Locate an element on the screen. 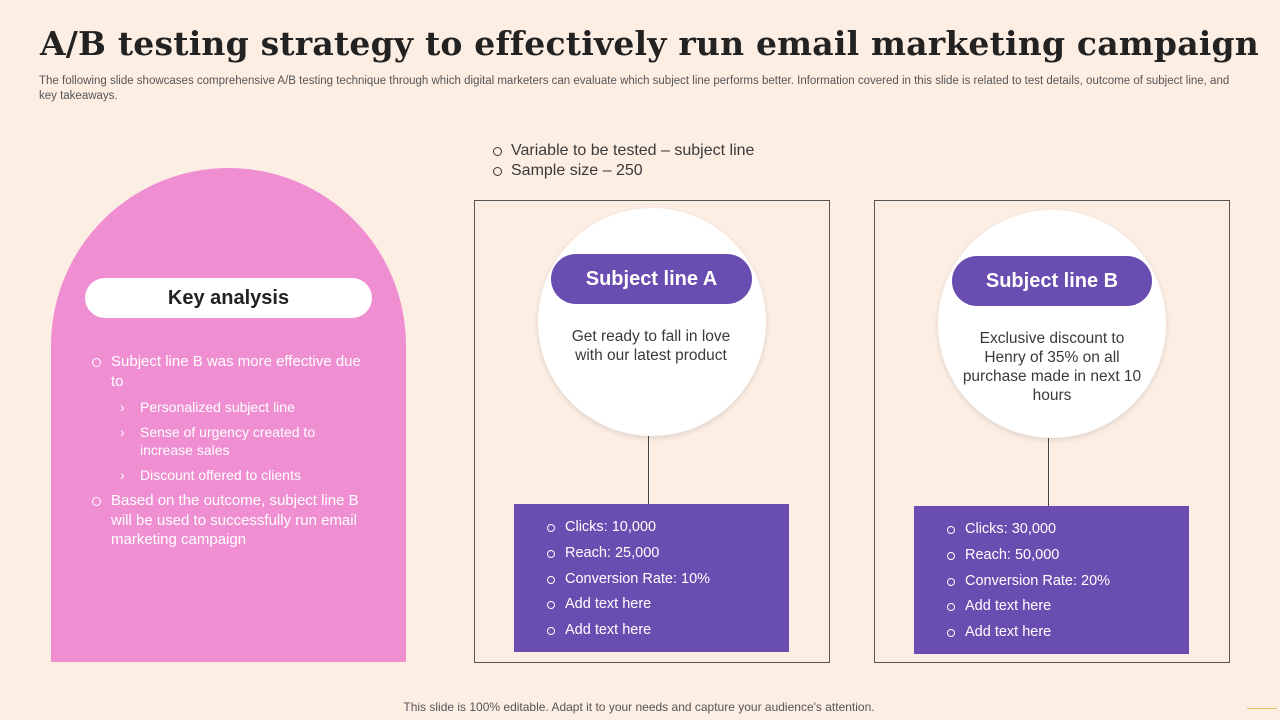 This screenshot has width=1280, height=720. stat-text: Conversion Rate: 20% is located at coordinates (1038, 580).